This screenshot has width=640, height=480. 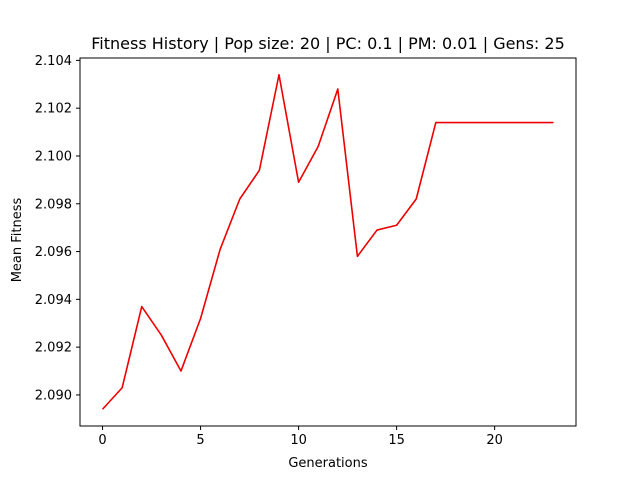 What do you see at coordinates (53, 395) in the screenshot?
I see `y-tick-label: 2.090` at bounding box center [53, 395].